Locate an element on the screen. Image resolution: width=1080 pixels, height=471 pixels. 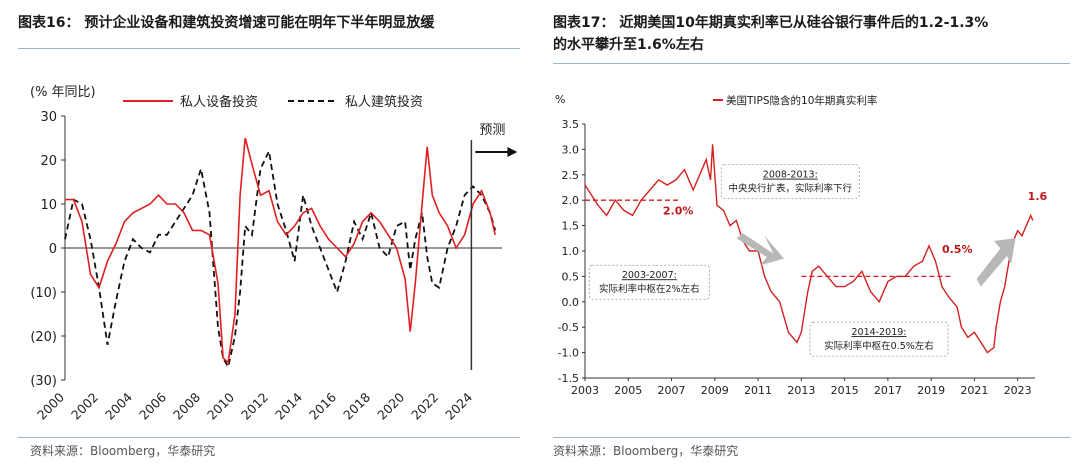
right-source-note: 资料来源：Bloomberg，华泰研究 is located at coordinates (646, 451).